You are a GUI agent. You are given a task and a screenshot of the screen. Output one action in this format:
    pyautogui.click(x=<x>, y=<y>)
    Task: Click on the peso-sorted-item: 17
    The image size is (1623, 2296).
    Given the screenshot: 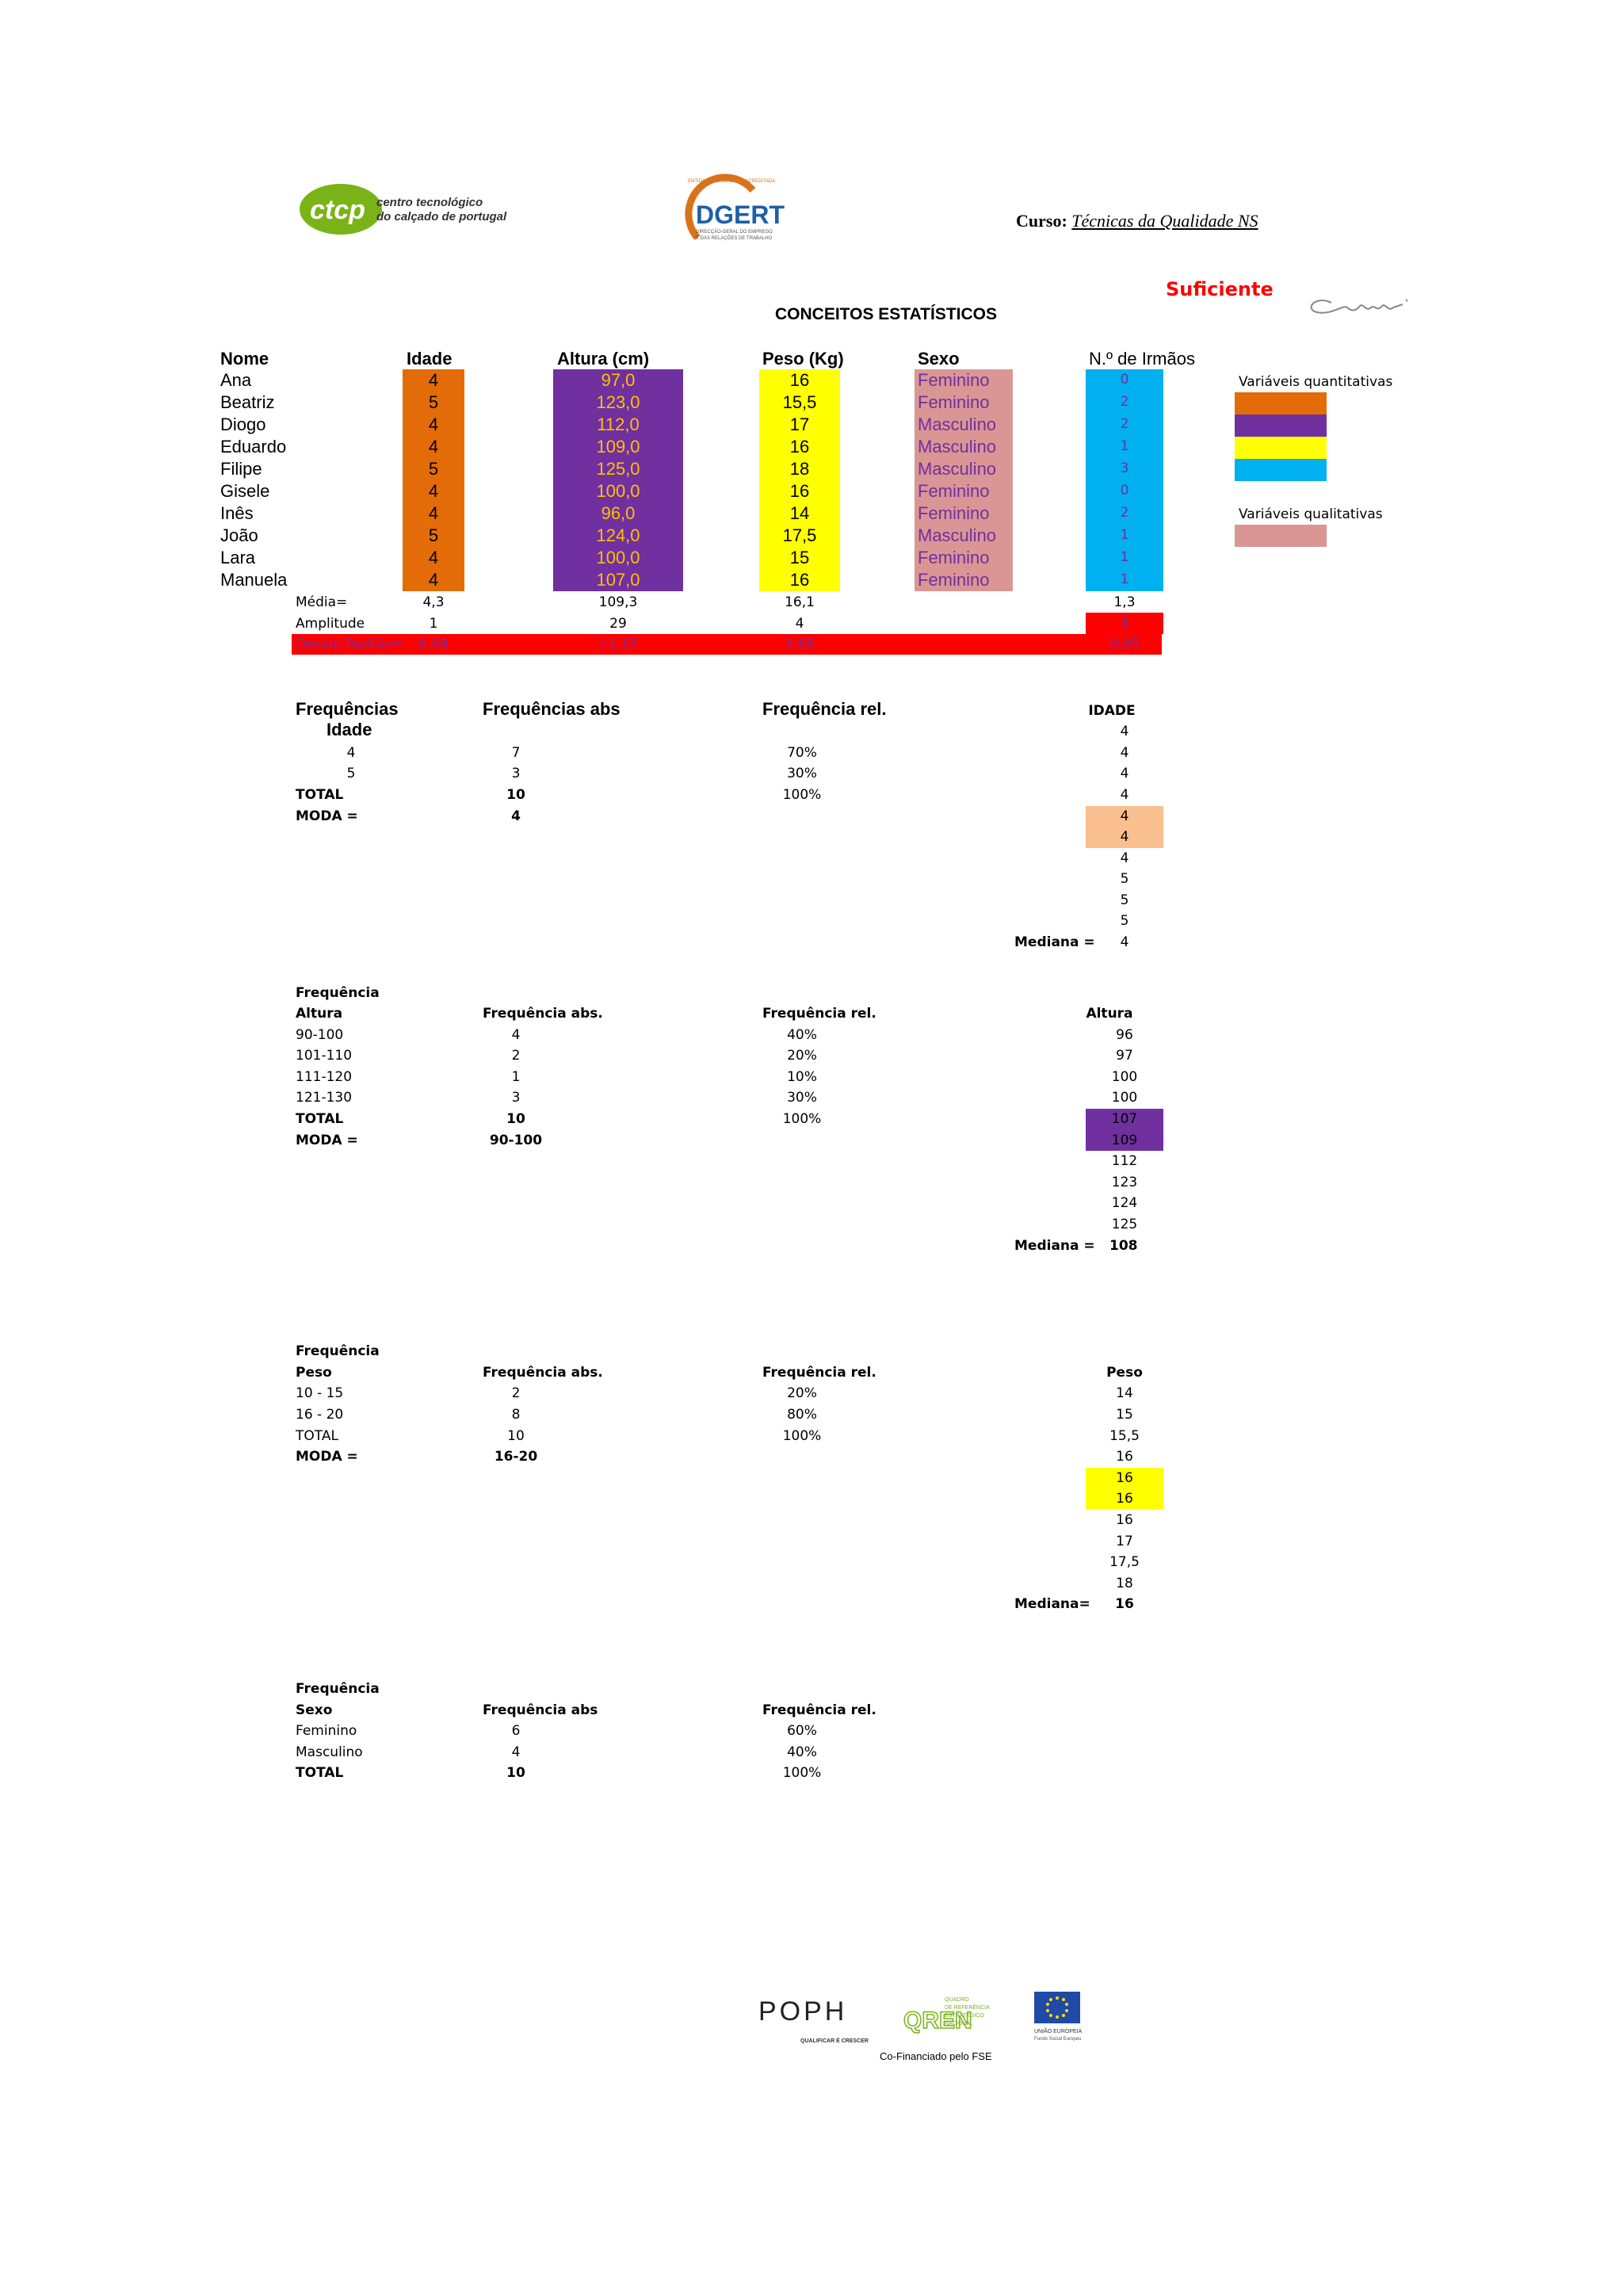 What is the action you would take?
    pyautogui.click(x=1124, y=1541)
    